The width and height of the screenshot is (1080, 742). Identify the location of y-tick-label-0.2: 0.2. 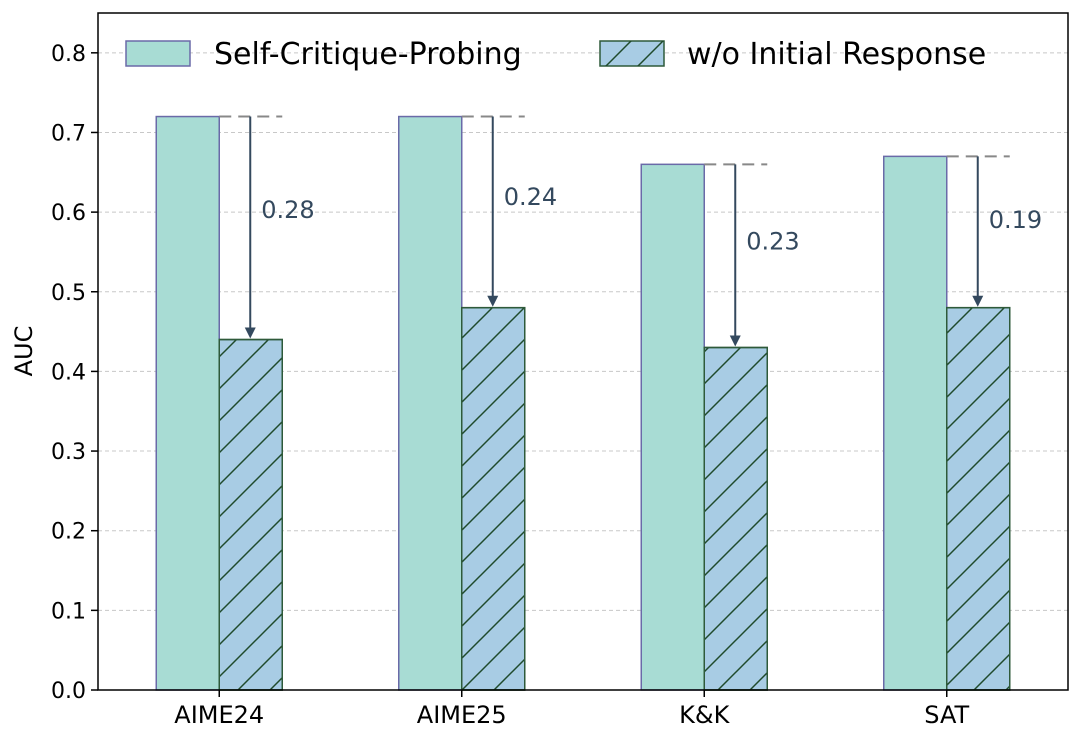
(68, 532).